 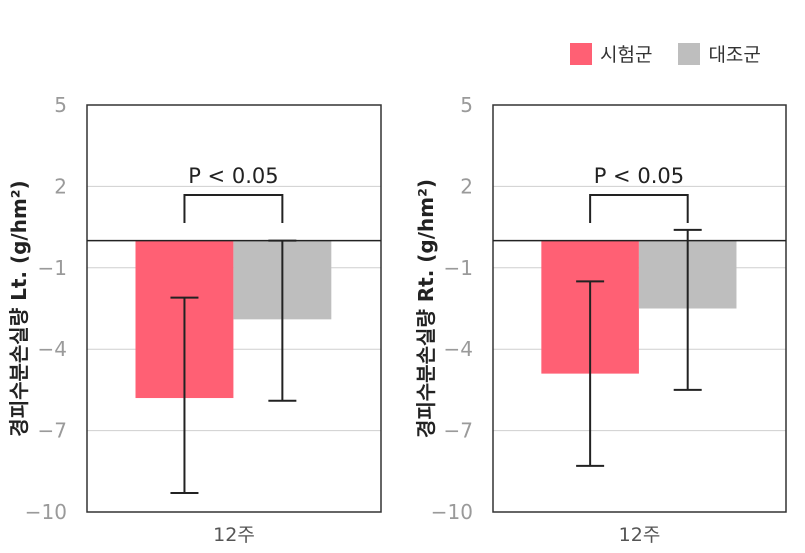 I want to click on legend: 시험군 대조군, so click(x=665, y=53).